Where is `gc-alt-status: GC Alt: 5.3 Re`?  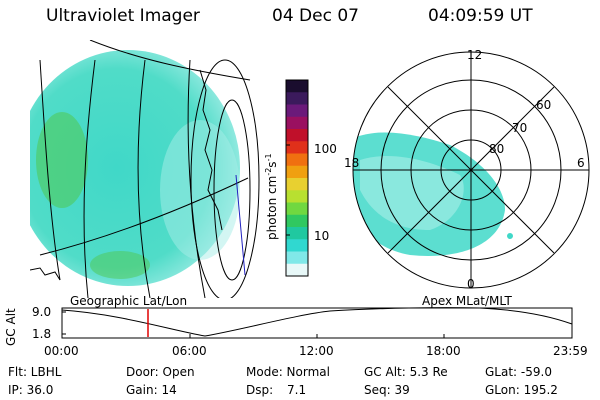 gc-alt-status: GC Alt: 5.3 Re is located at coordinates (406, 372).